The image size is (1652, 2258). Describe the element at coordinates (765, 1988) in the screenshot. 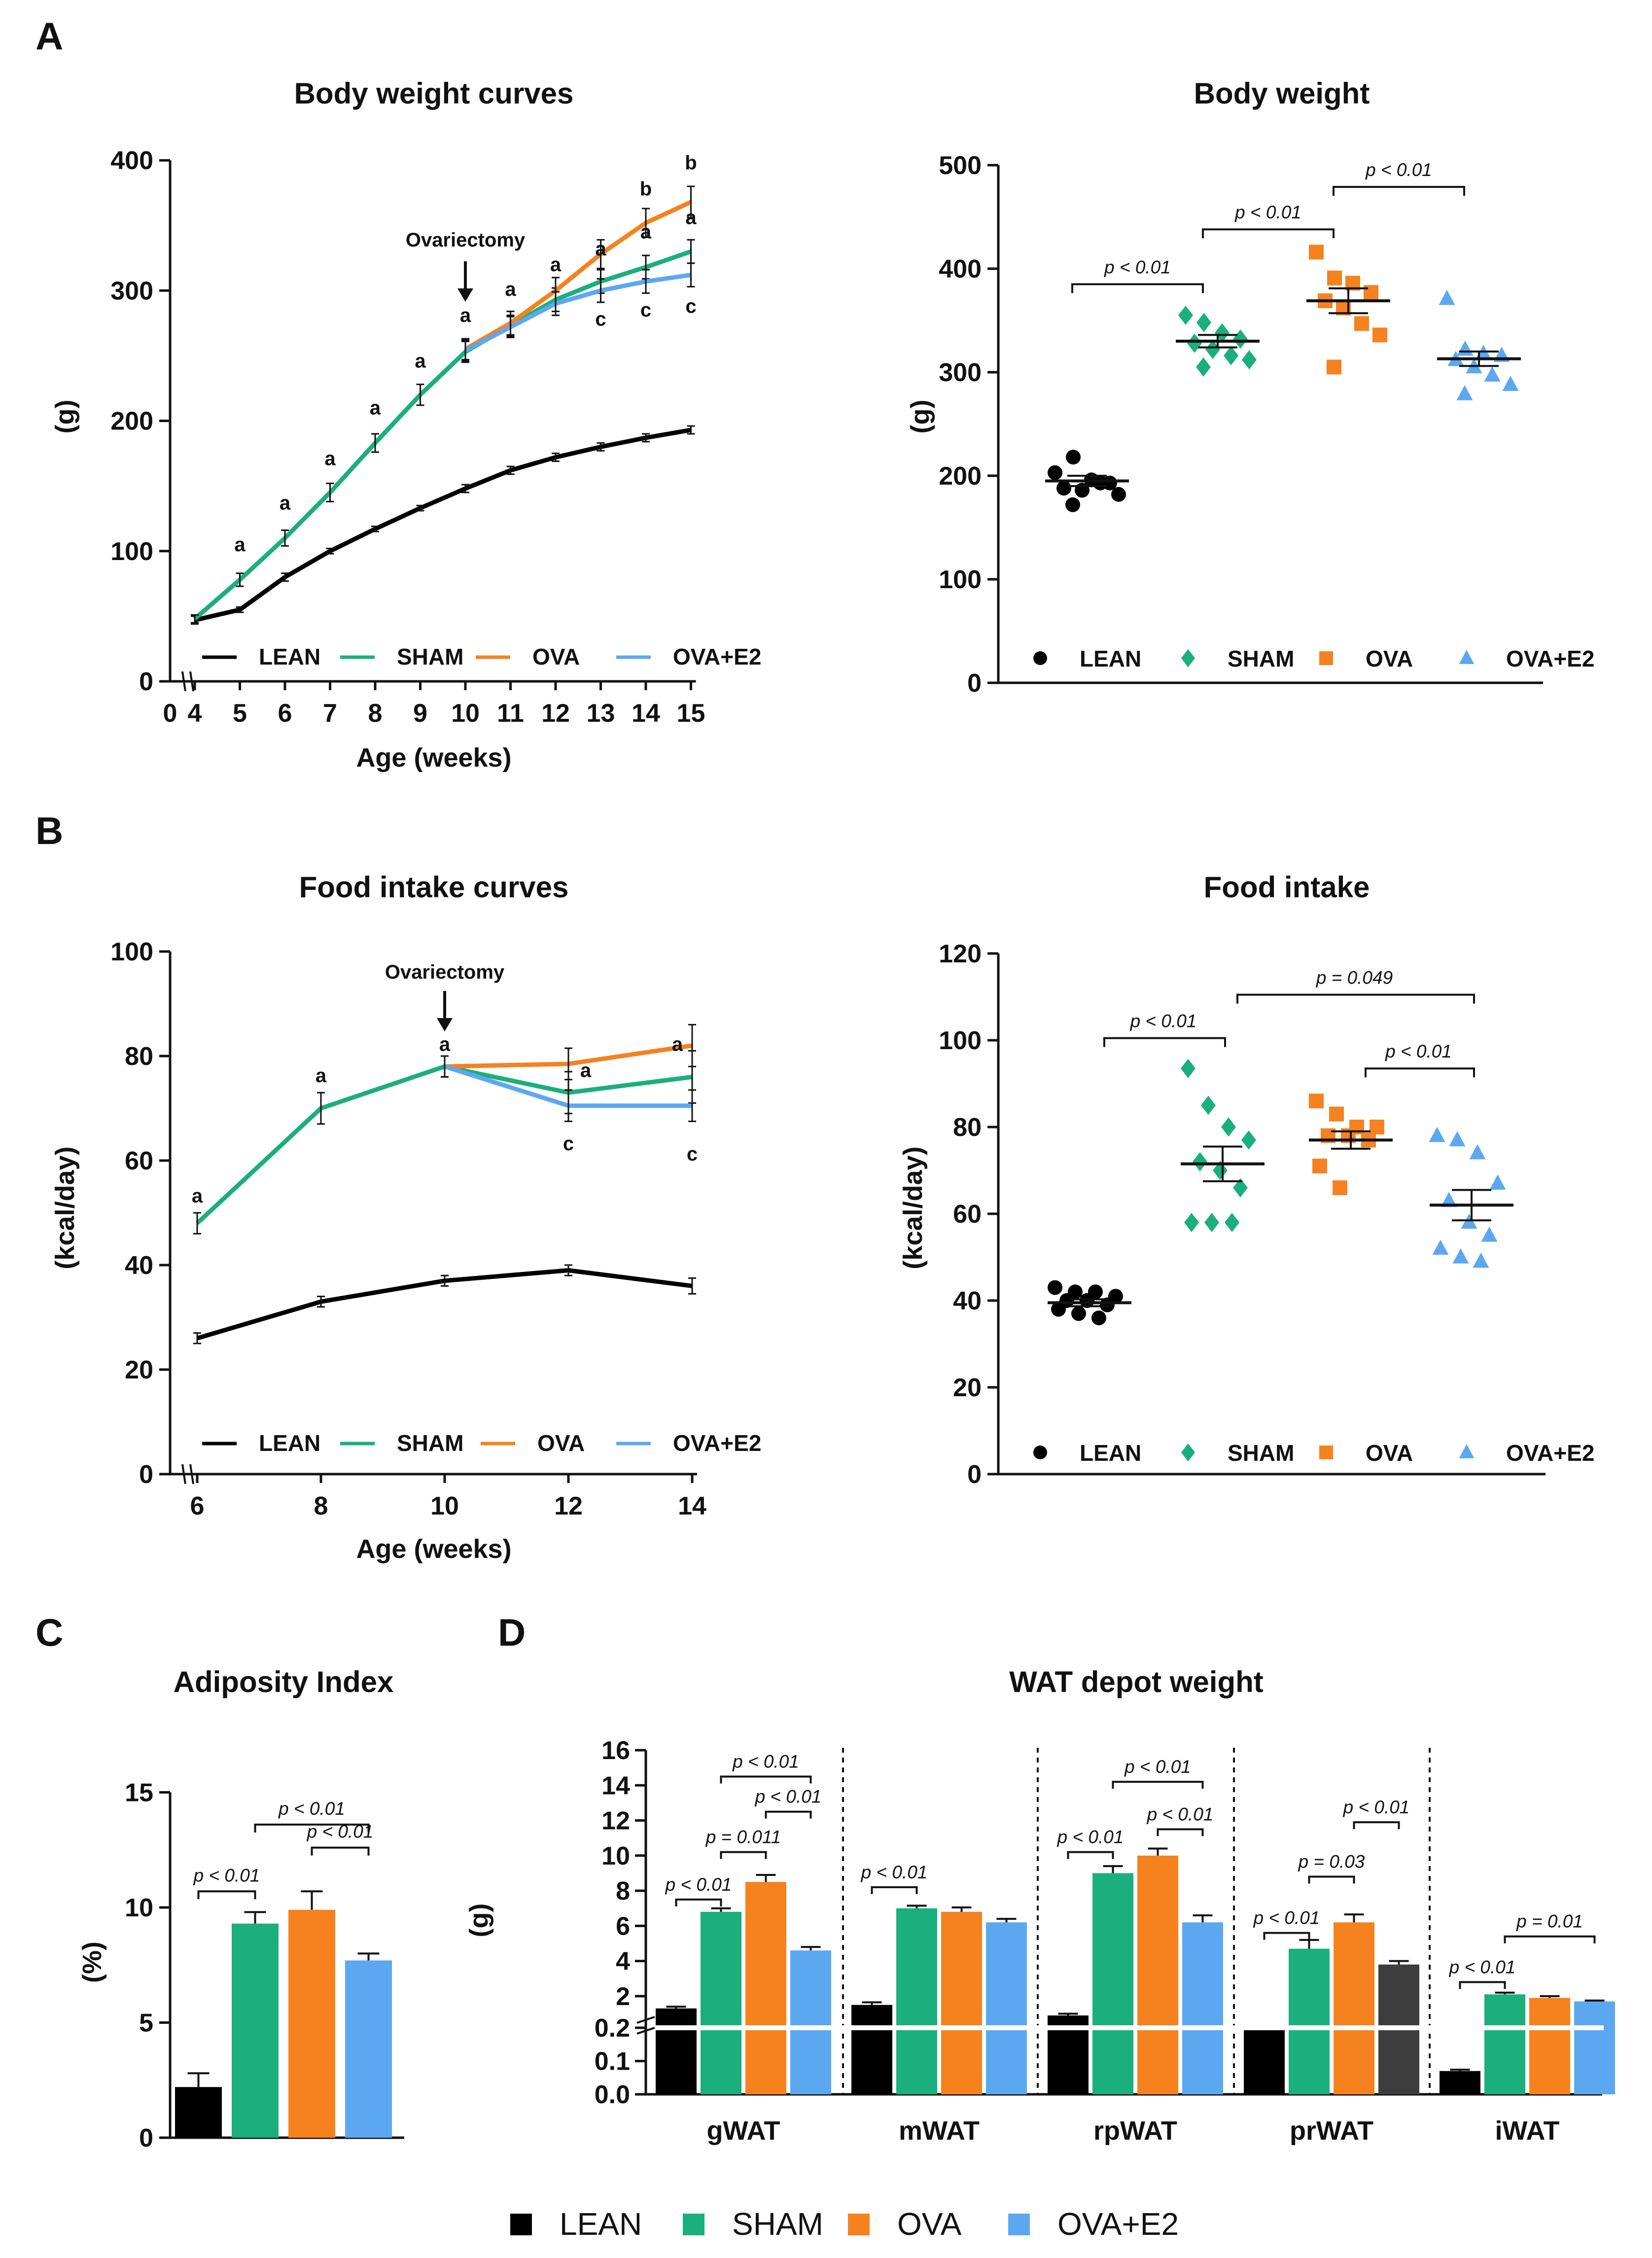

I see `bar-gwat-ova` at that location.